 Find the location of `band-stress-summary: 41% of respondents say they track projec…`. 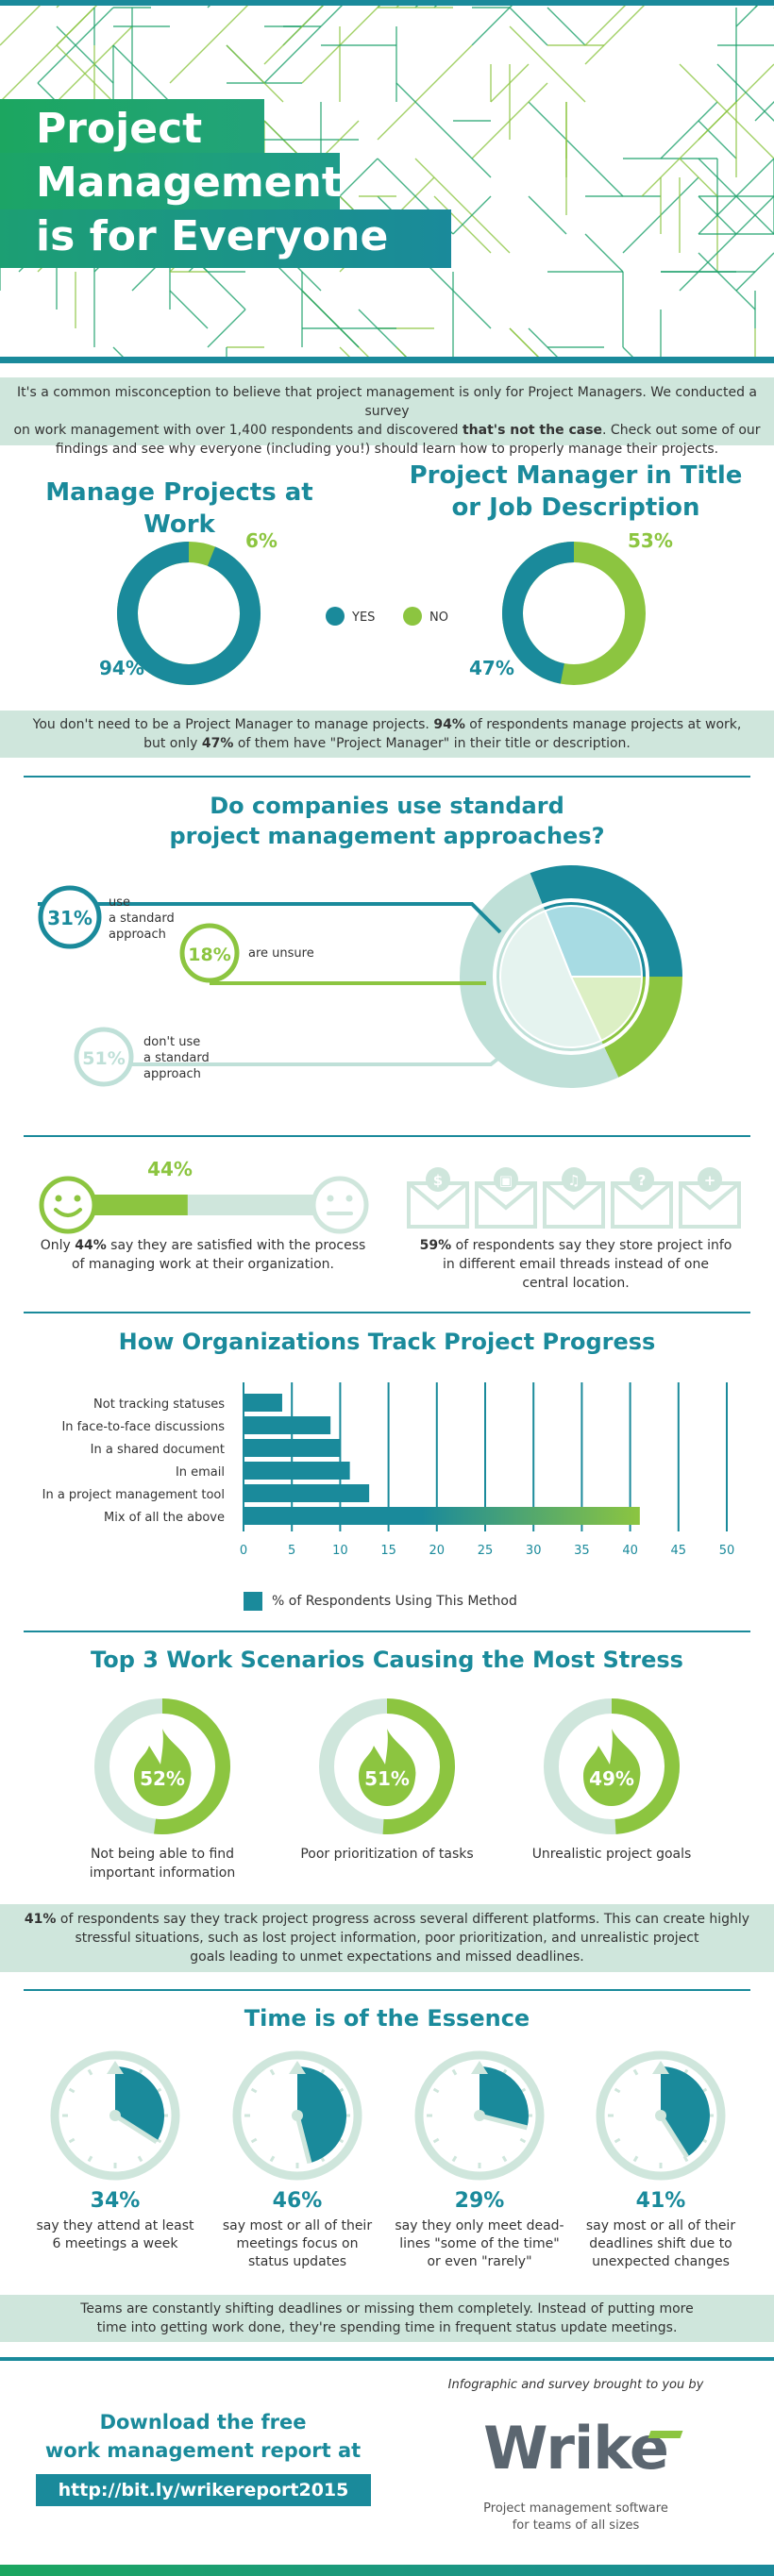

band-stress-summary: 41% of respondents say they track projec… is located at coordinates (387, 1938).